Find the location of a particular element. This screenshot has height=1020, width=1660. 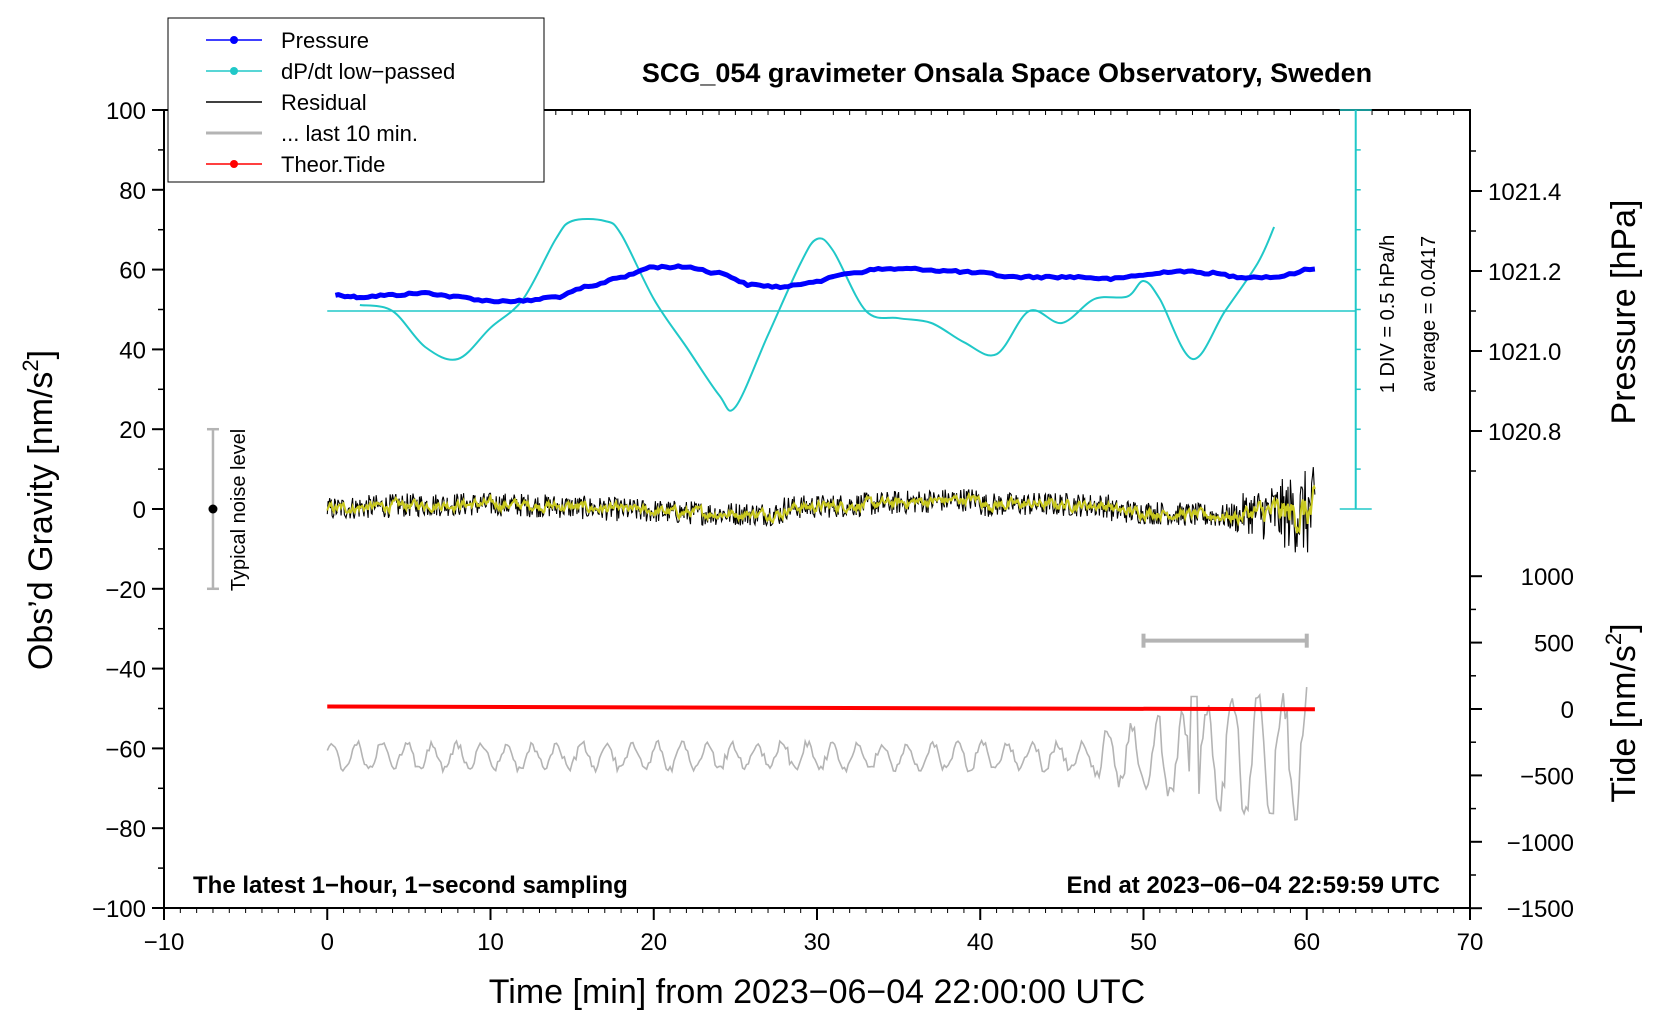

tide-tick-label: 0 is located at coordinates (1567, 710).